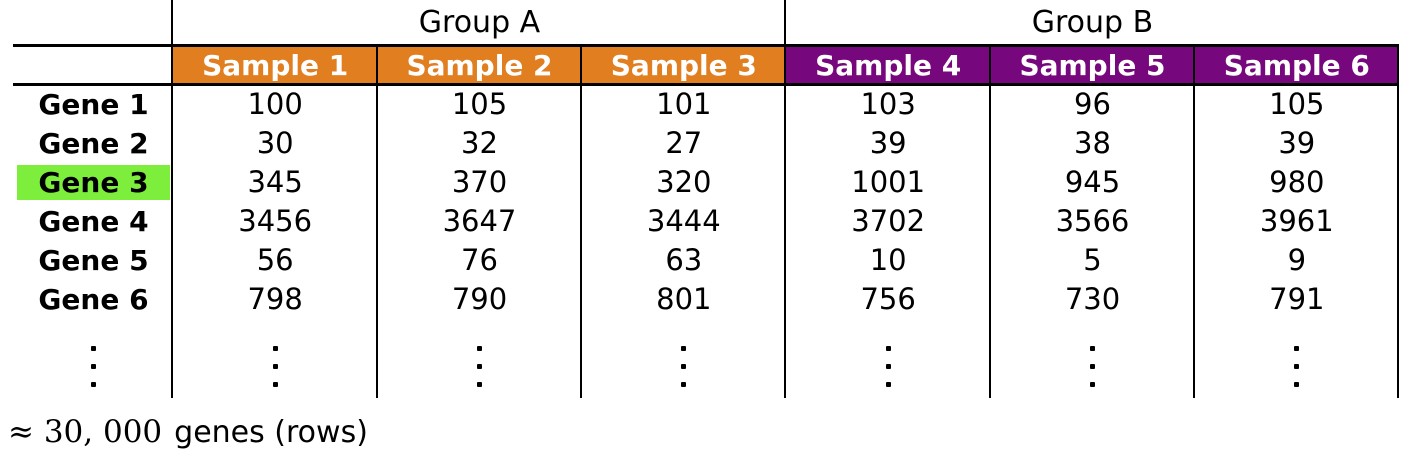 The height and width of the screenshot is (471, 1411). What do you see at coordinates (85, 432) in the screenshot?
I see `approx-gene-count: ≈ 30, 000` at bounding box center [85, 432].